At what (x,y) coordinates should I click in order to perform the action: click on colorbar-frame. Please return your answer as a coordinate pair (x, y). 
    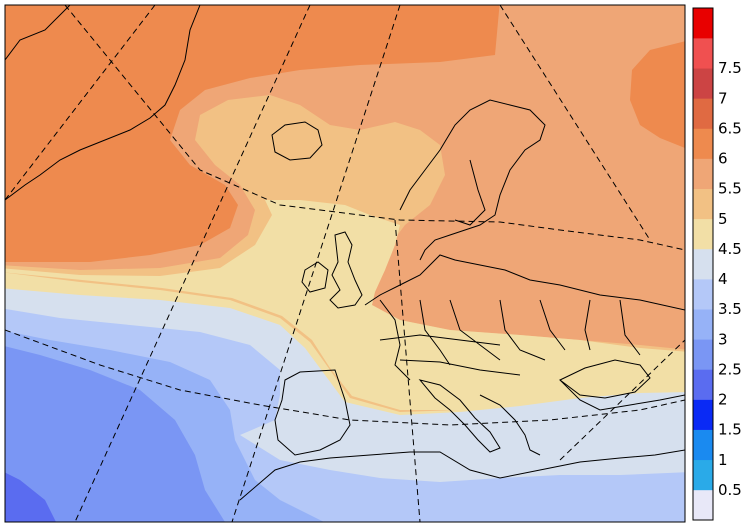
    Looking at the image, I should click on (703, 264).